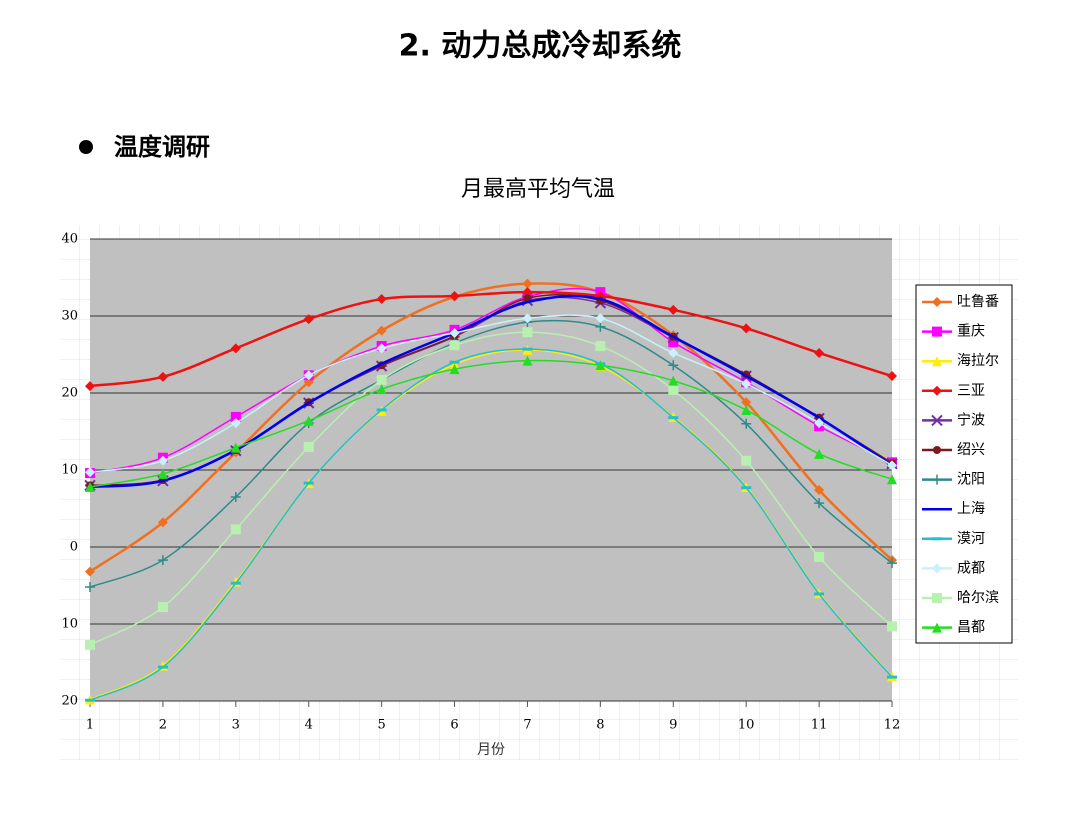  What do you see at coordinates (381, 725) in the screenshot?
I see `x-tick-label: 5` at bounding box center [381, 725].